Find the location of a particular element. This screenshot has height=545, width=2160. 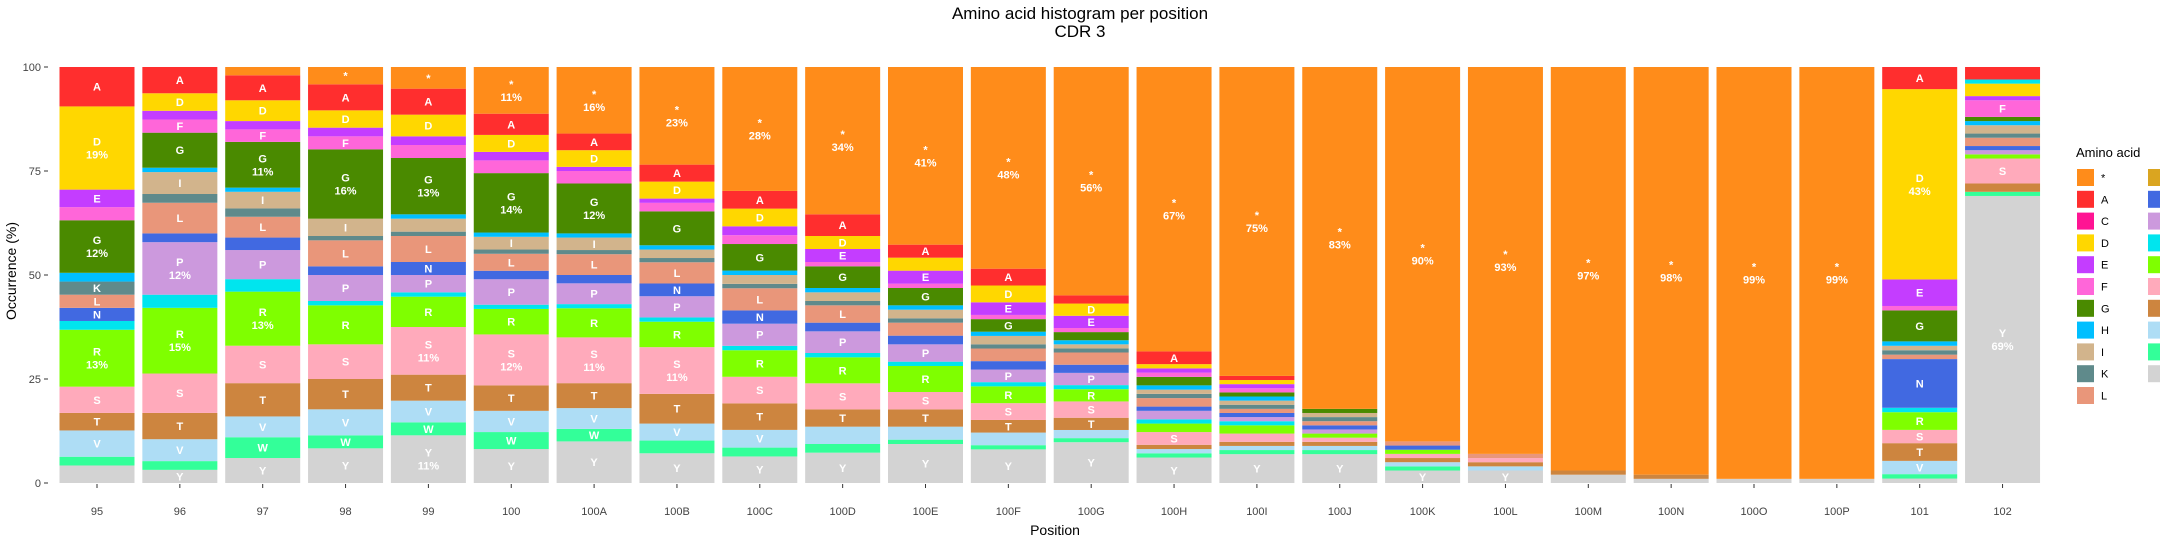

bar-stack-96: YVTSR15%P12%LIGFDA is located at coordinates (179, 275).